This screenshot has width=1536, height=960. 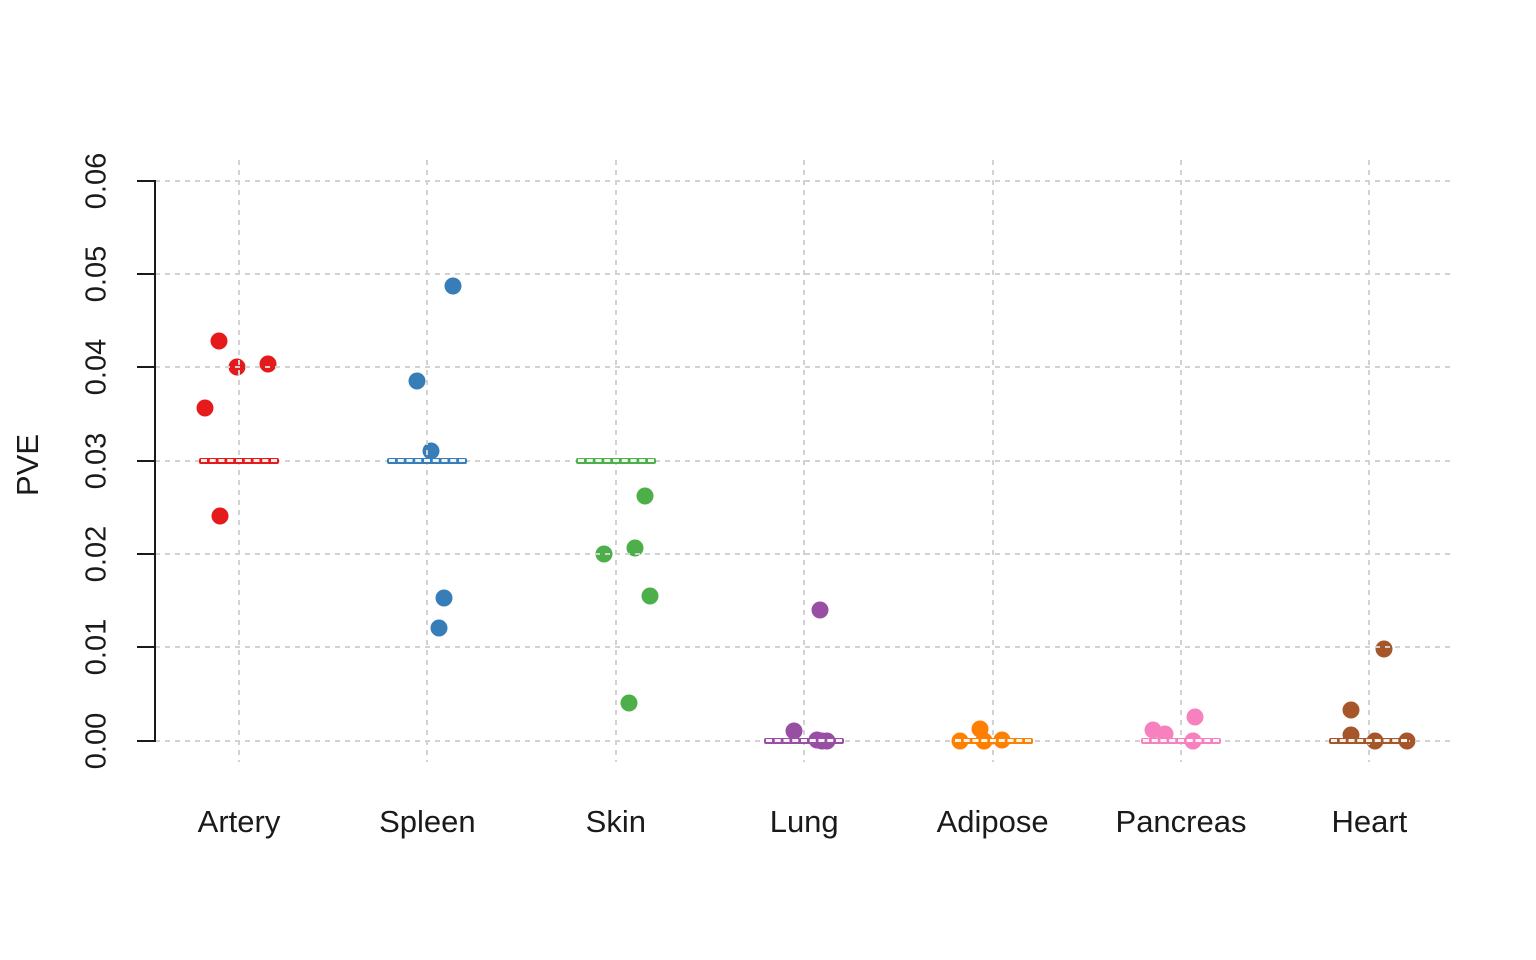 What do you see at coordinates (96, 554) in the screenshot?
I see `y-tick-label: 0.02` at bounding box center [96, 554].